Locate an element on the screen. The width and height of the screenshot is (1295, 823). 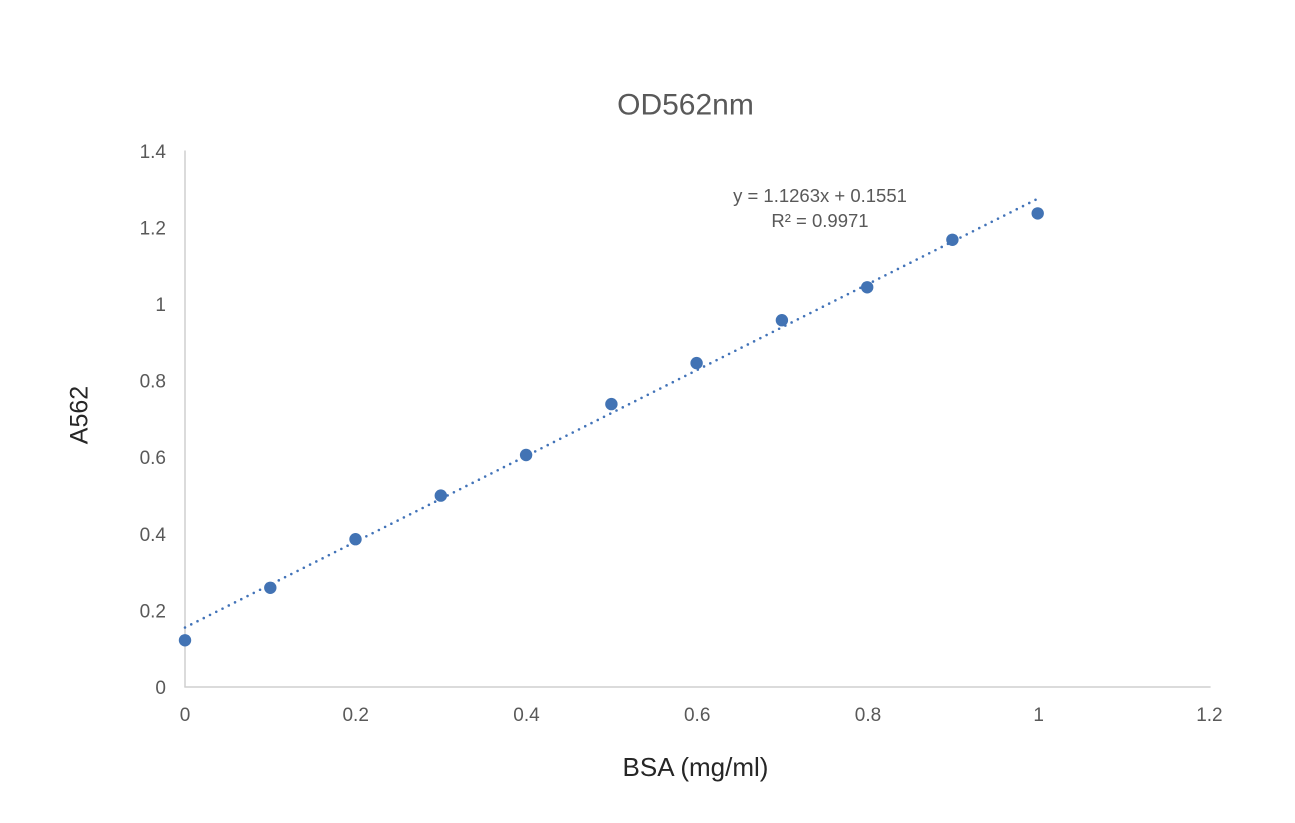
svg-text: A562 is located at coordinates (80, 415).